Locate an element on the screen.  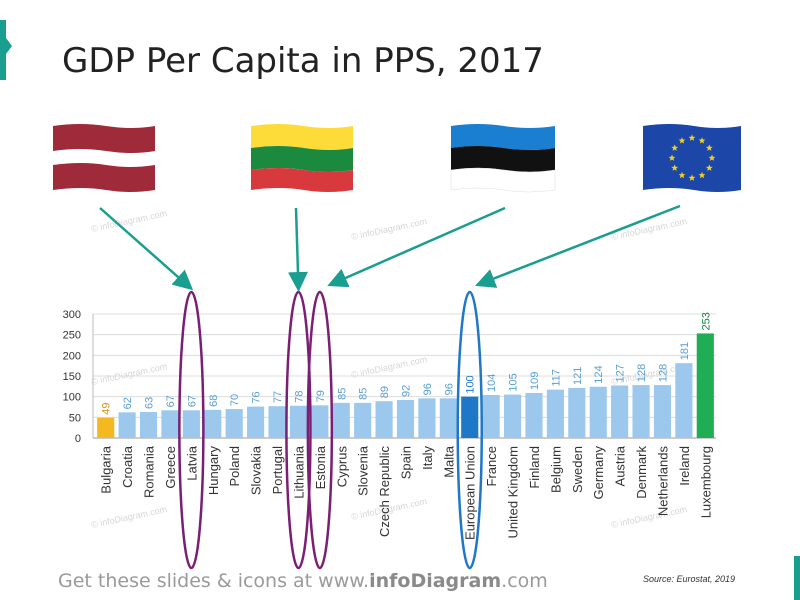
x-tick-label: Belgium is located at coordinates (555, 469).